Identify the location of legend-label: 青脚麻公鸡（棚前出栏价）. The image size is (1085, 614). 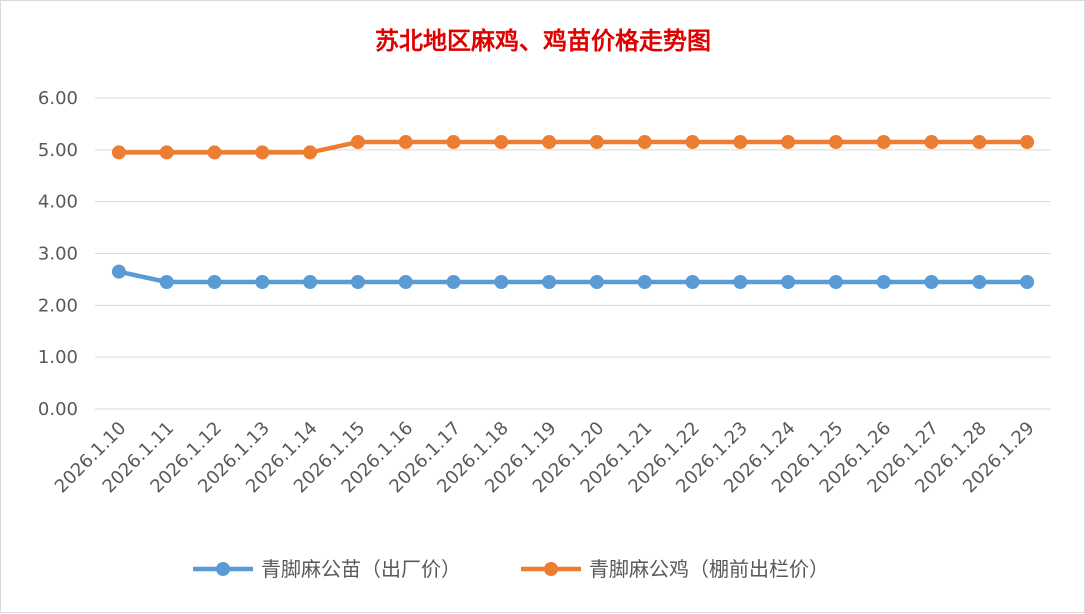
(709, 569).